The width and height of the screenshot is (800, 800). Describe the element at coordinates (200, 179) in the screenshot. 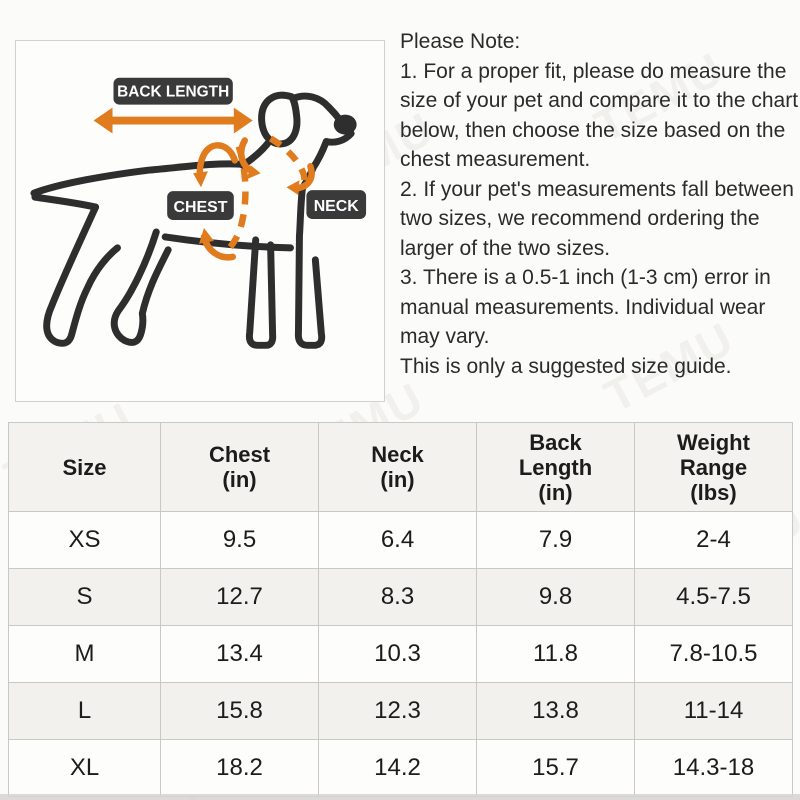

I see `chest-arrowhead-top` at that location.